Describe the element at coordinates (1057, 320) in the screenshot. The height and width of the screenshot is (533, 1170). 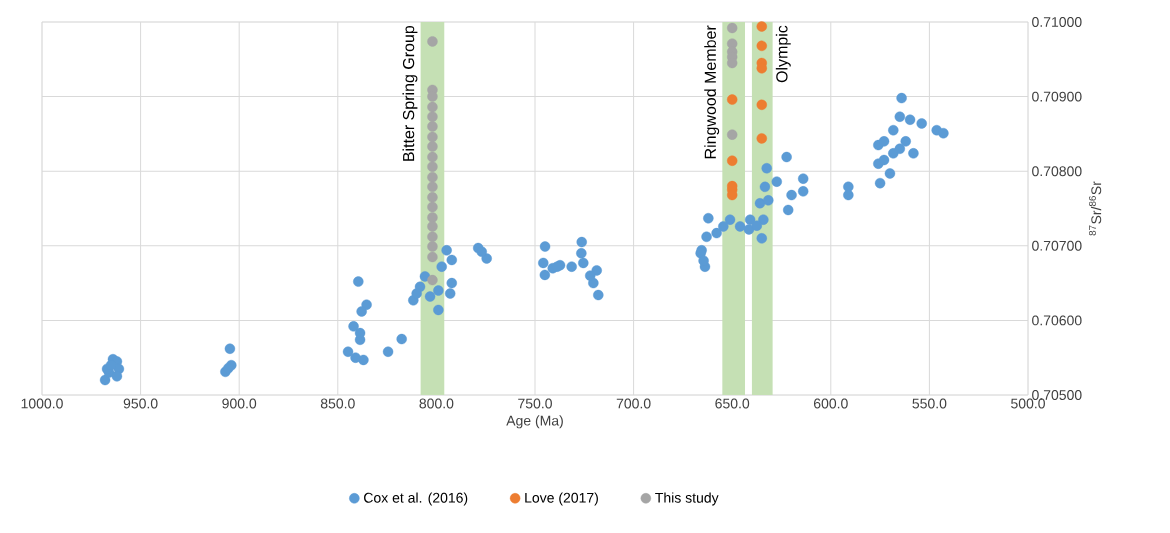
I see `y-tick-label: 0.70600` at that location.